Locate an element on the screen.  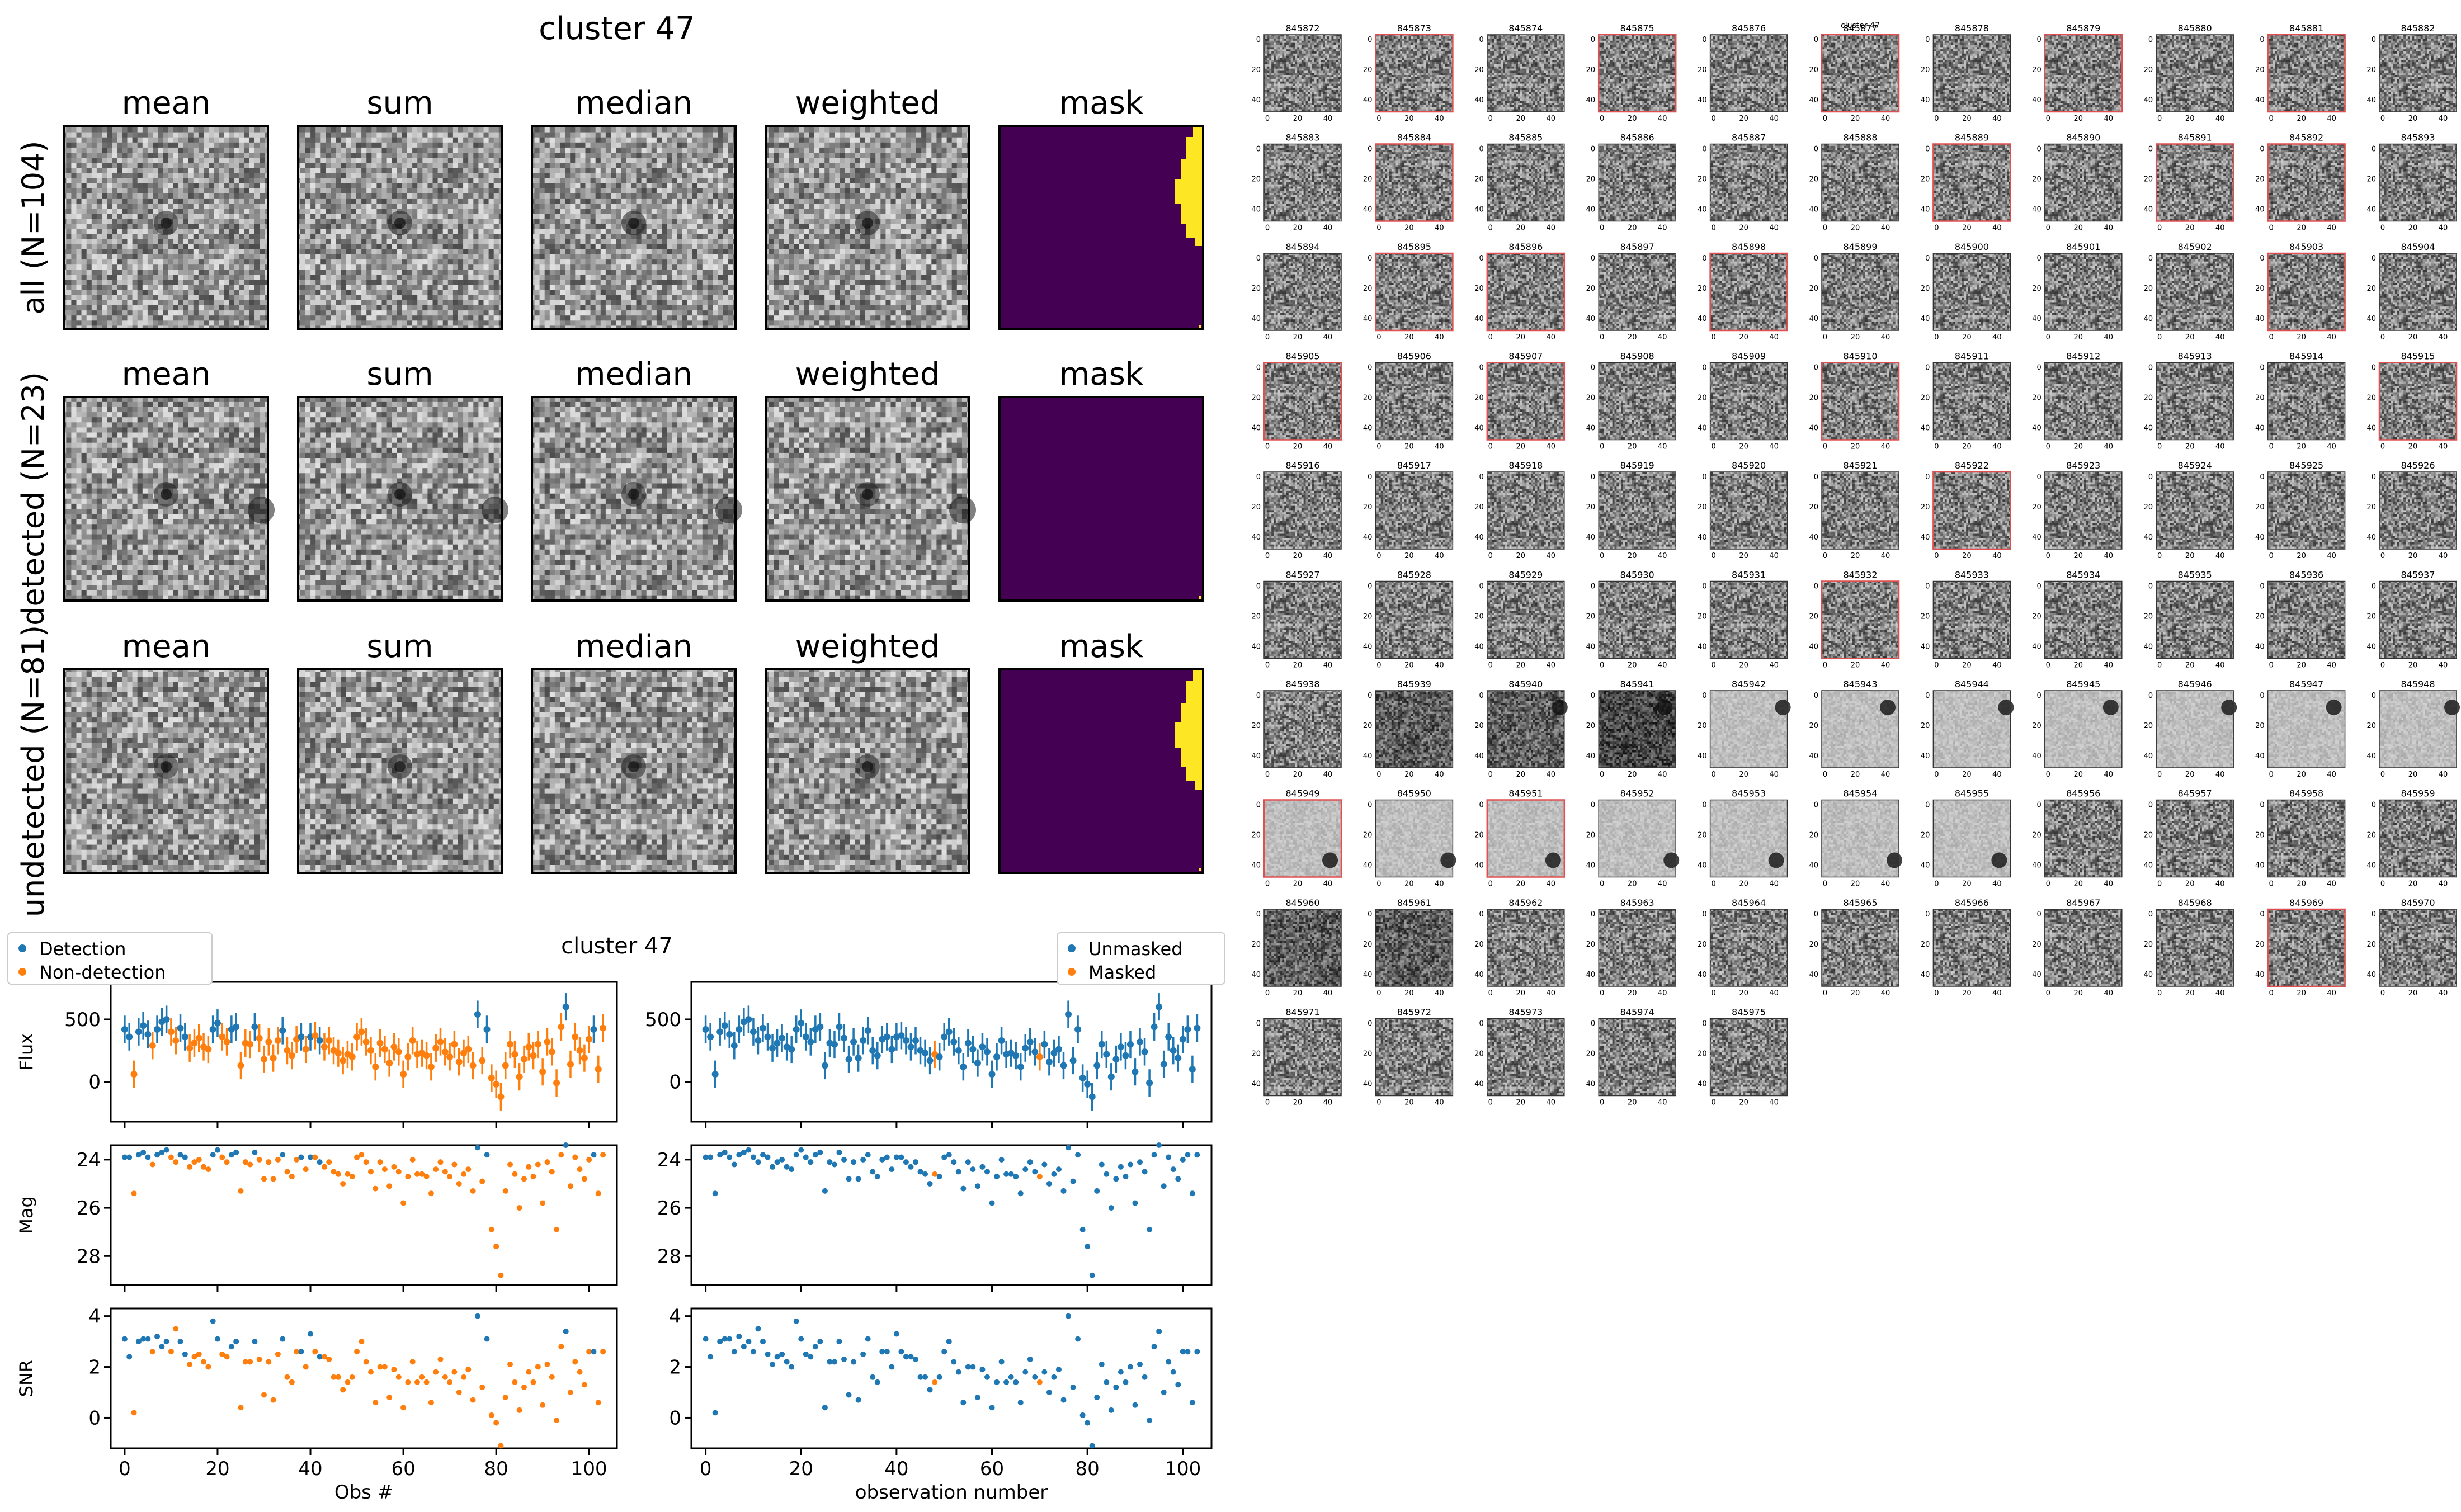
y-tick-label: 500 is located at coordinates (663, 1020).